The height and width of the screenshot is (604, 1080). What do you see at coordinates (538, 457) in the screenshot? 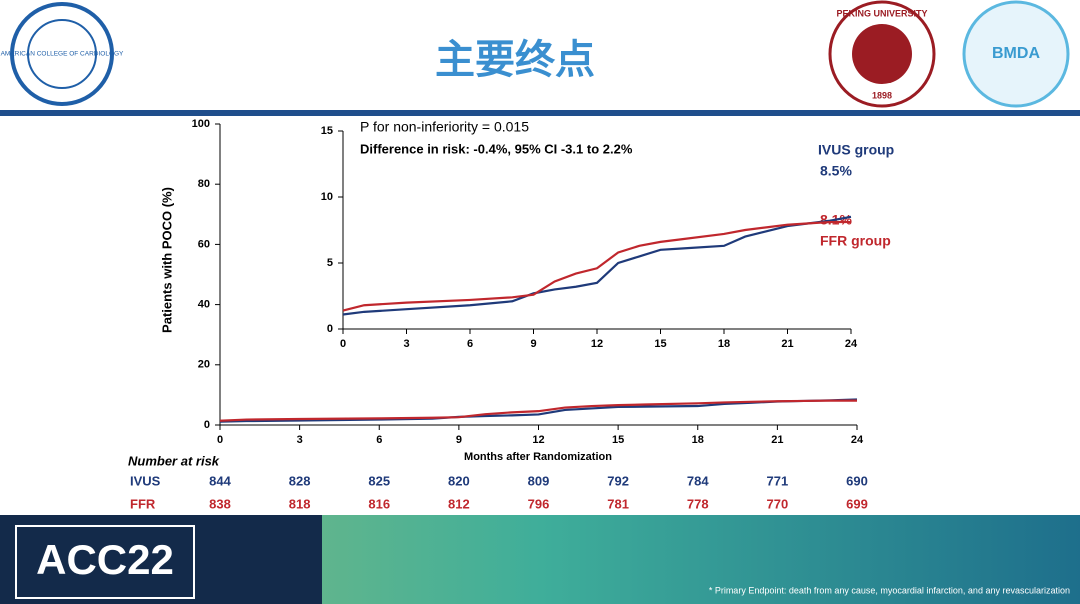
I see `x-axis-title: Months after Randomization` at bounding box center [538, 457].